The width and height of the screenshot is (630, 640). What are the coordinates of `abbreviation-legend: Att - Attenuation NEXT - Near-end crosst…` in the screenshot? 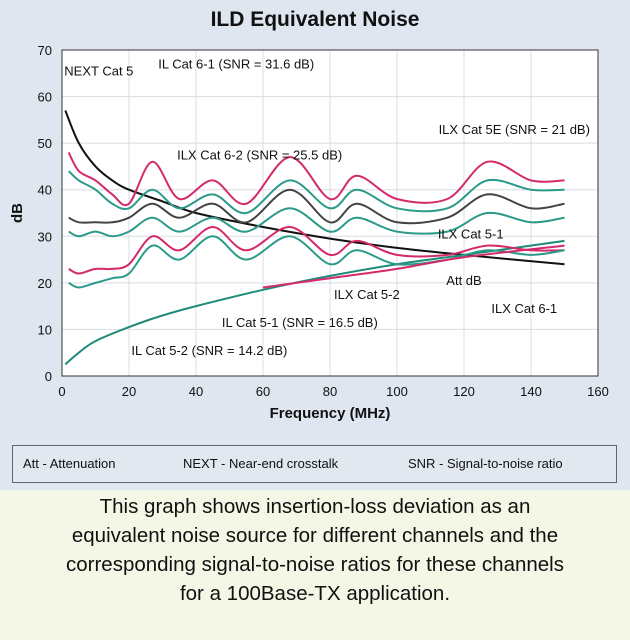 It's located at (314, 464).